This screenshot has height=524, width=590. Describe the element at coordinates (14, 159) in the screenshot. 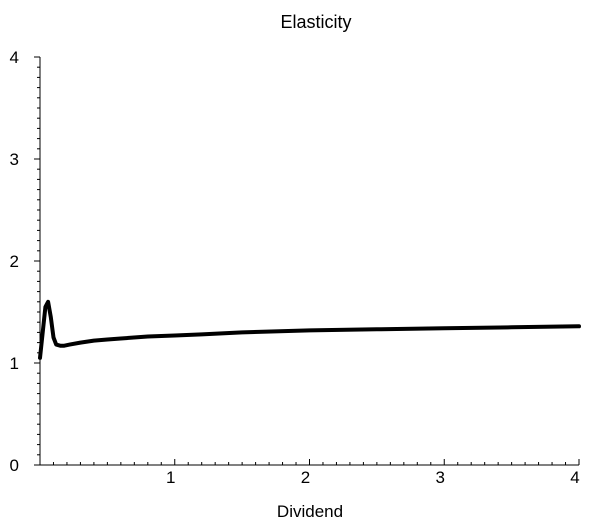

I see `y-tick-label: 3` at that location.